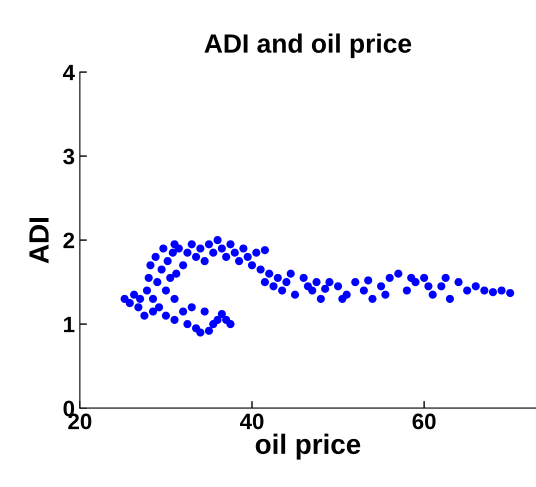 This screenshot has width=536, height=487. What do you see at coordinates (252, 422) in the screenshot?
I see `x-tick-label: 40` at bounding box center [252, 422].